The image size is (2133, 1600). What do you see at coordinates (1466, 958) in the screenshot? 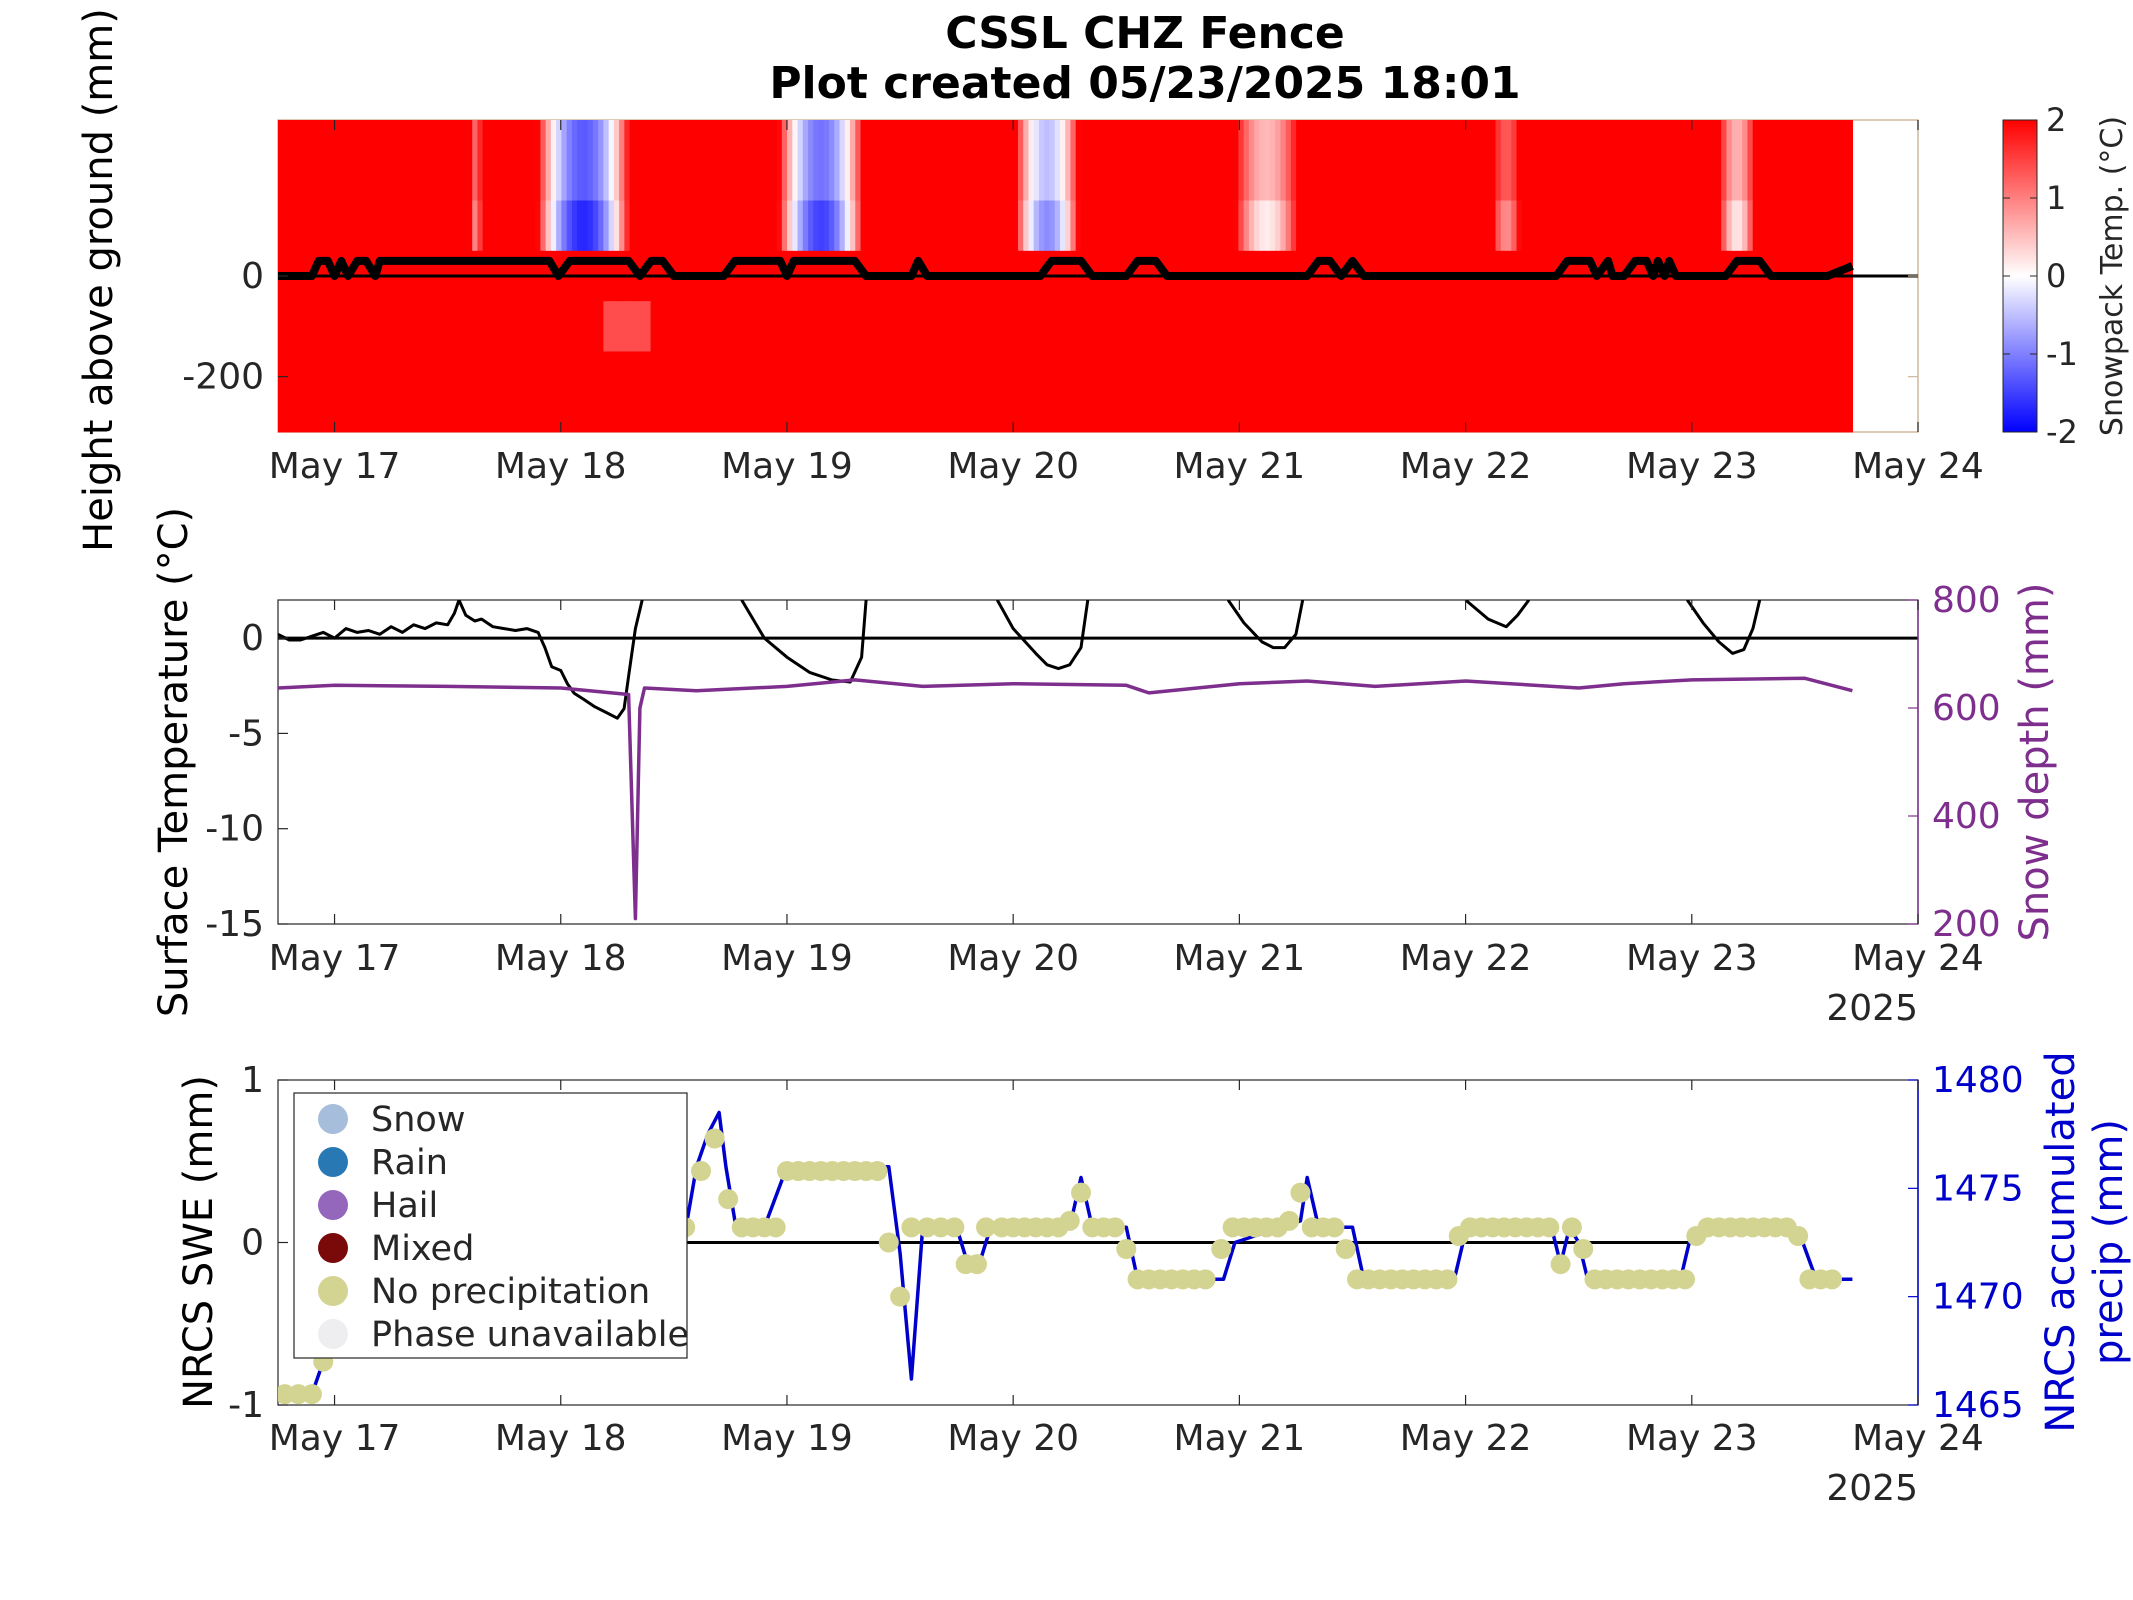
I see `x-tick-label: May 22` at bounding box center [1466, 958].